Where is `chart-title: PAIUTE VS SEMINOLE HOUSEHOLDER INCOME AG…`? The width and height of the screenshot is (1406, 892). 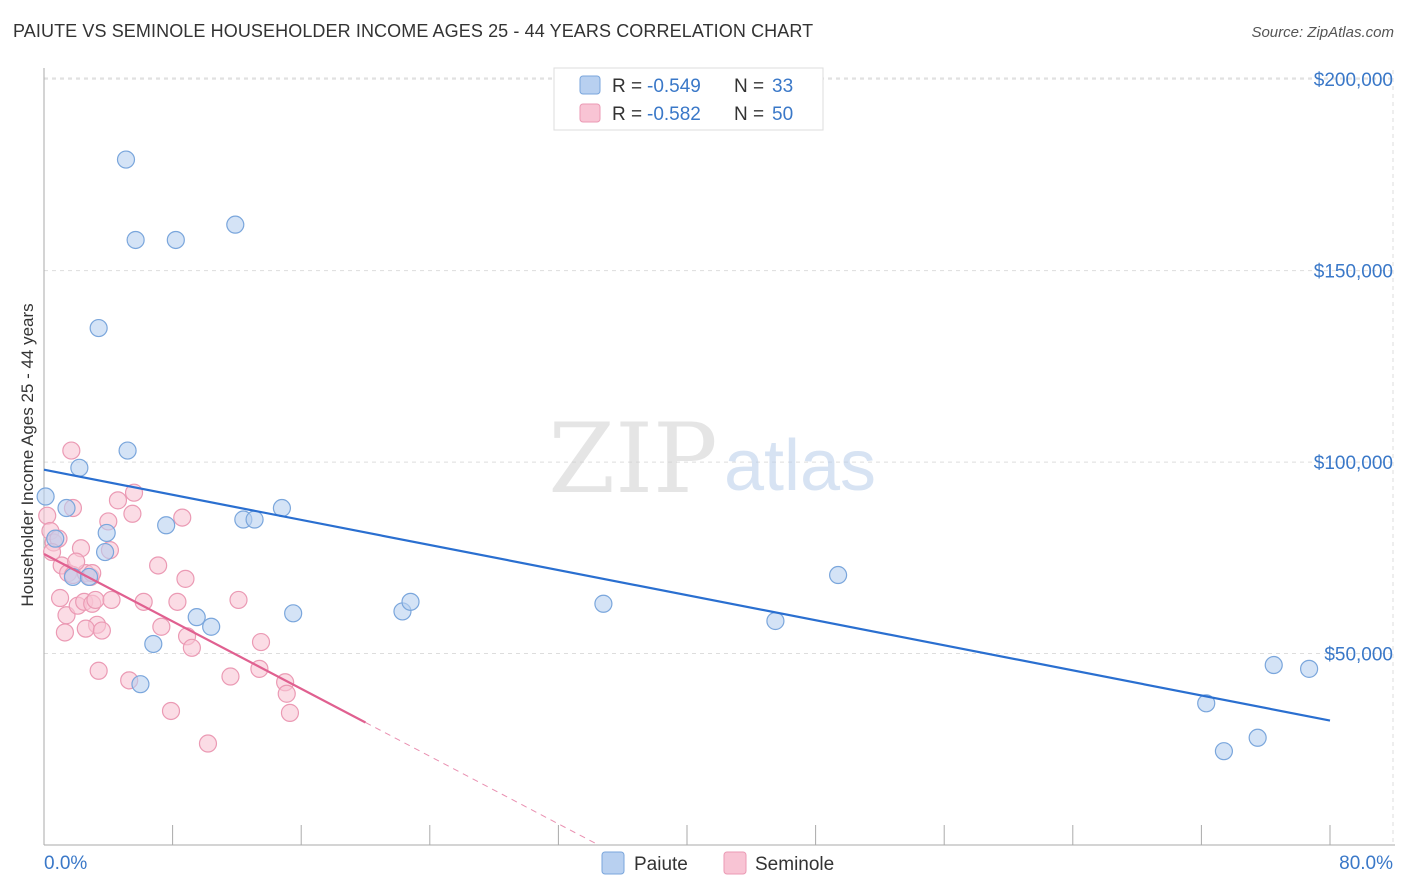 chart-title: PAIUTE VS SEMINOLE HOUSEHOLDER INCOME AG… is located at coordinates (413, 31).